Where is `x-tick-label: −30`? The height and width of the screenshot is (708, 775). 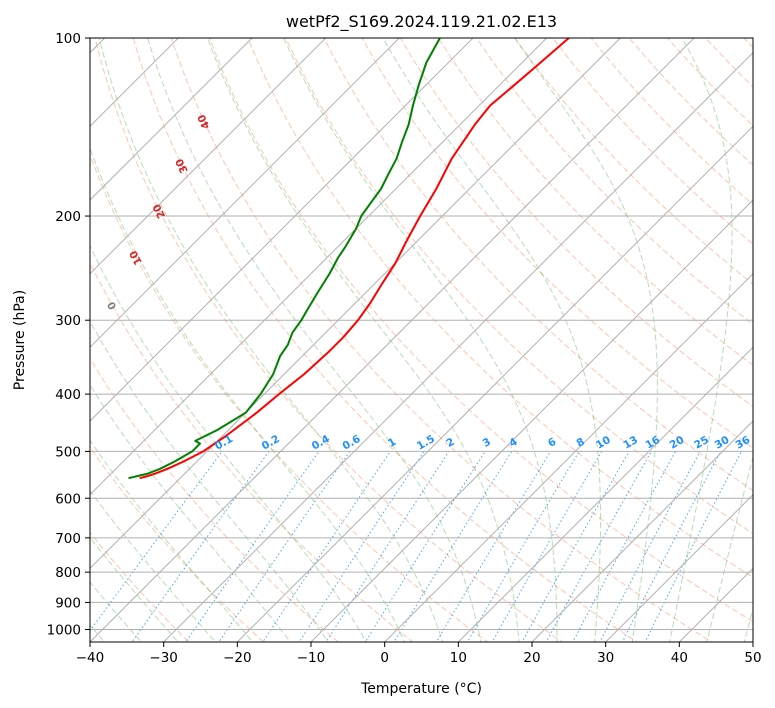 x-tick-label: −30 is located at coordinates (163, 658).